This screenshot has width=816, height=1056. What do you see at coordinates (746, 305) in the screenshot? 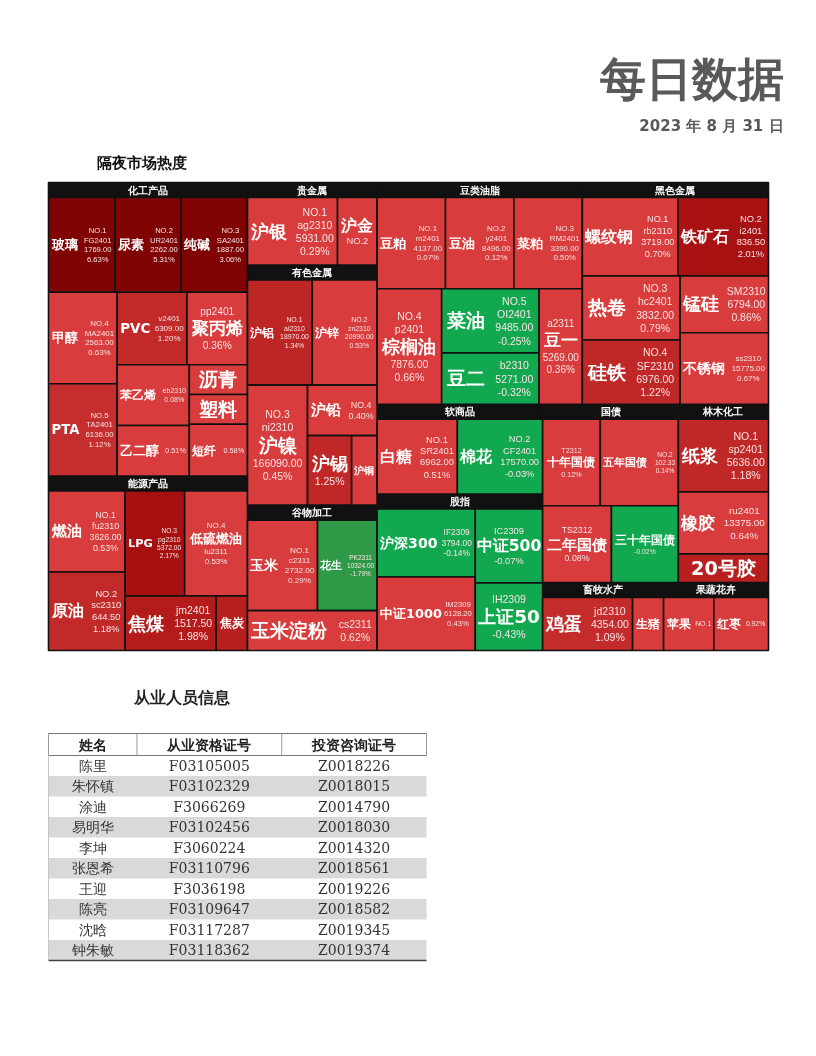
I see `text: 6794.00` at bounding box center [746, 305].